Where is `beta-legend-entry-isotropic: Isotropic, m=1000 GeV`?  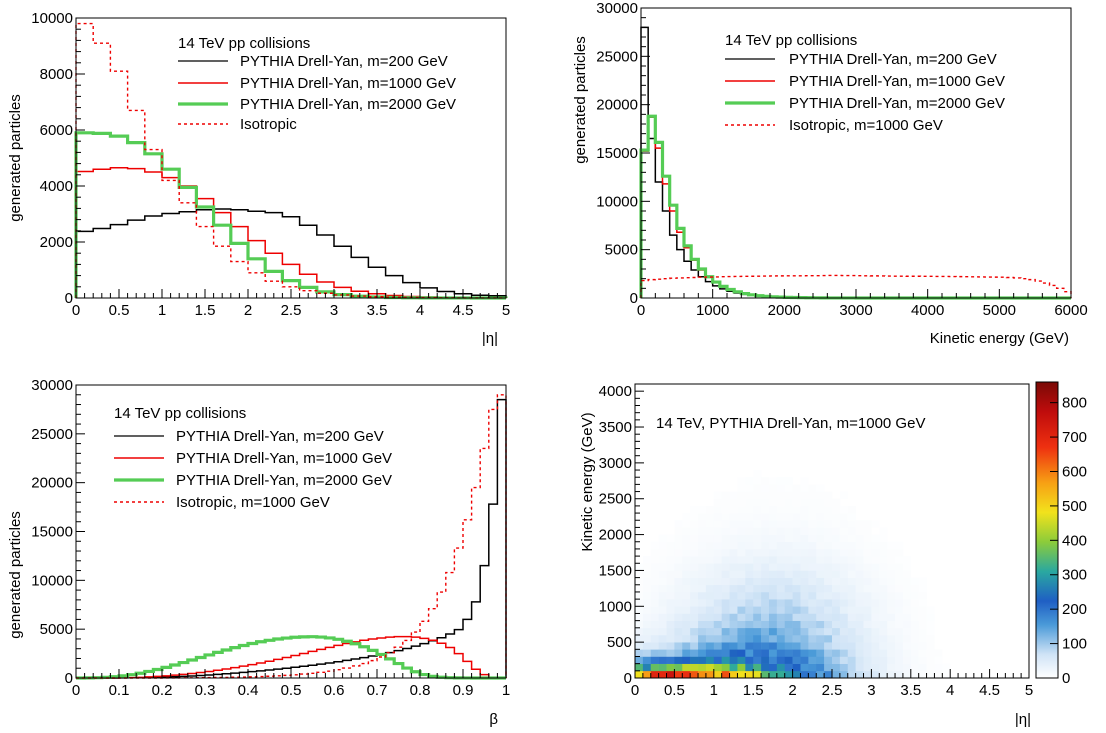 beta-legend-entry-isotropic: Isotropic, m=1000 GeV is located at coordinates (222, 502).